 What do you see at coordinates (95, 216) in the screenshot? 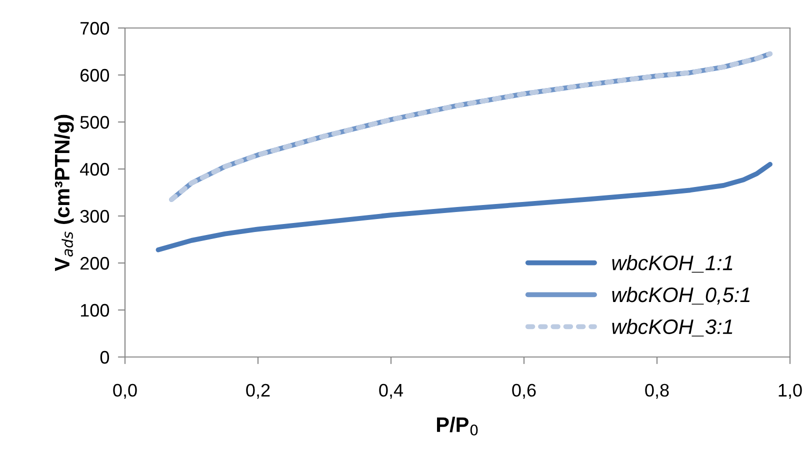
I see `y-tick-label: 300` at bounding box center [95, 216].